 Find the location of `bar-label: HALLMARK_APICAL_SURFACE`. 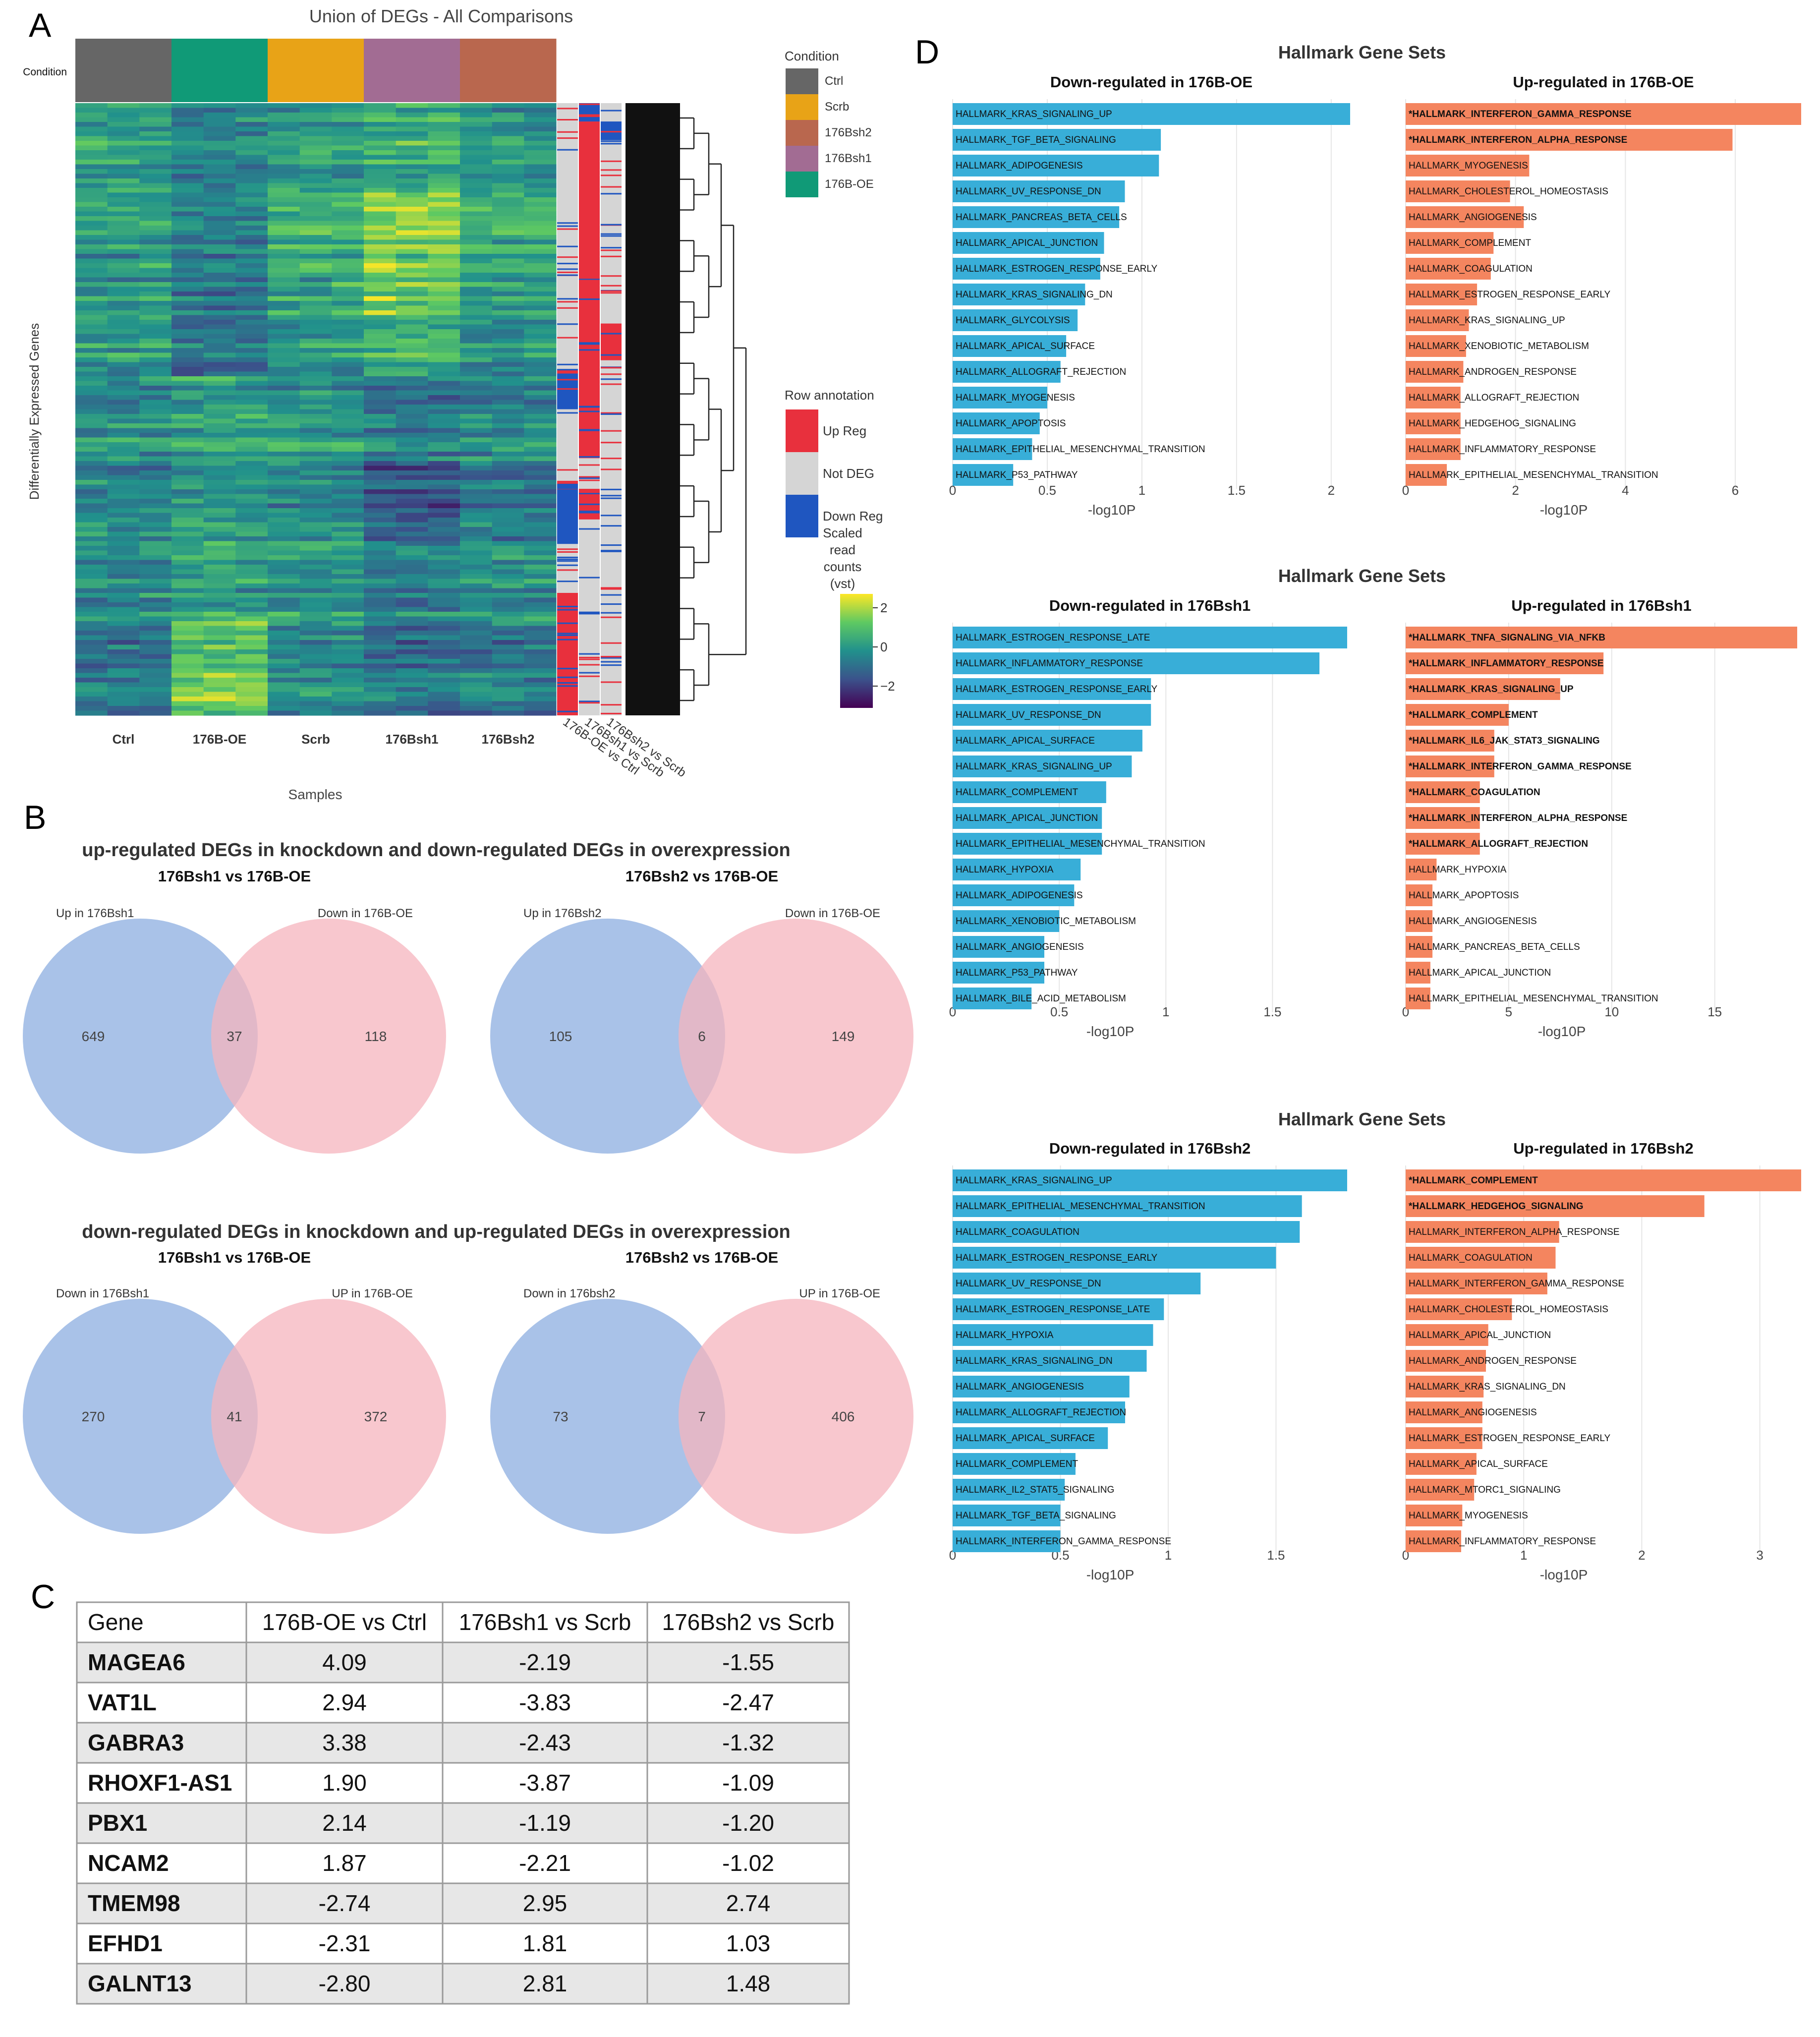

bar-label: HALLMARK_APICAL_SURFACE is located at coordinates (1025, 741).